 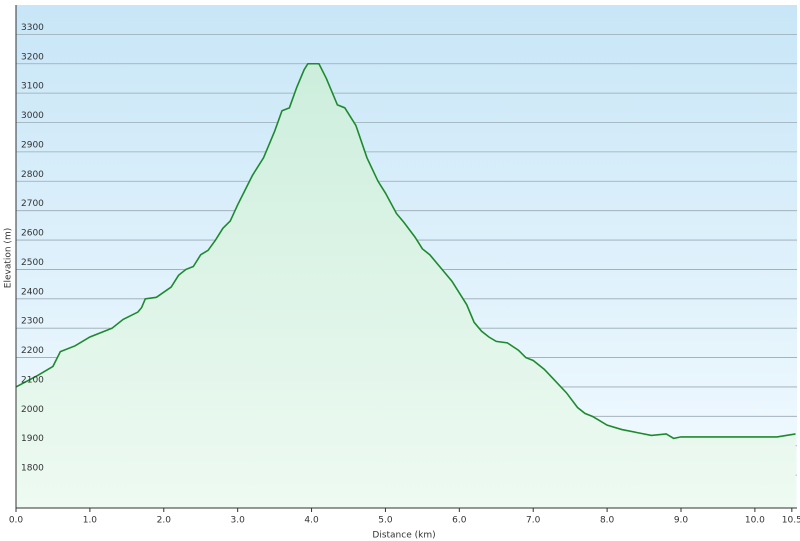 What do you see at coordinates (32, 439) in the screenshot?
I see `y-tick-label: 1900` at bounding box center [32, 439].